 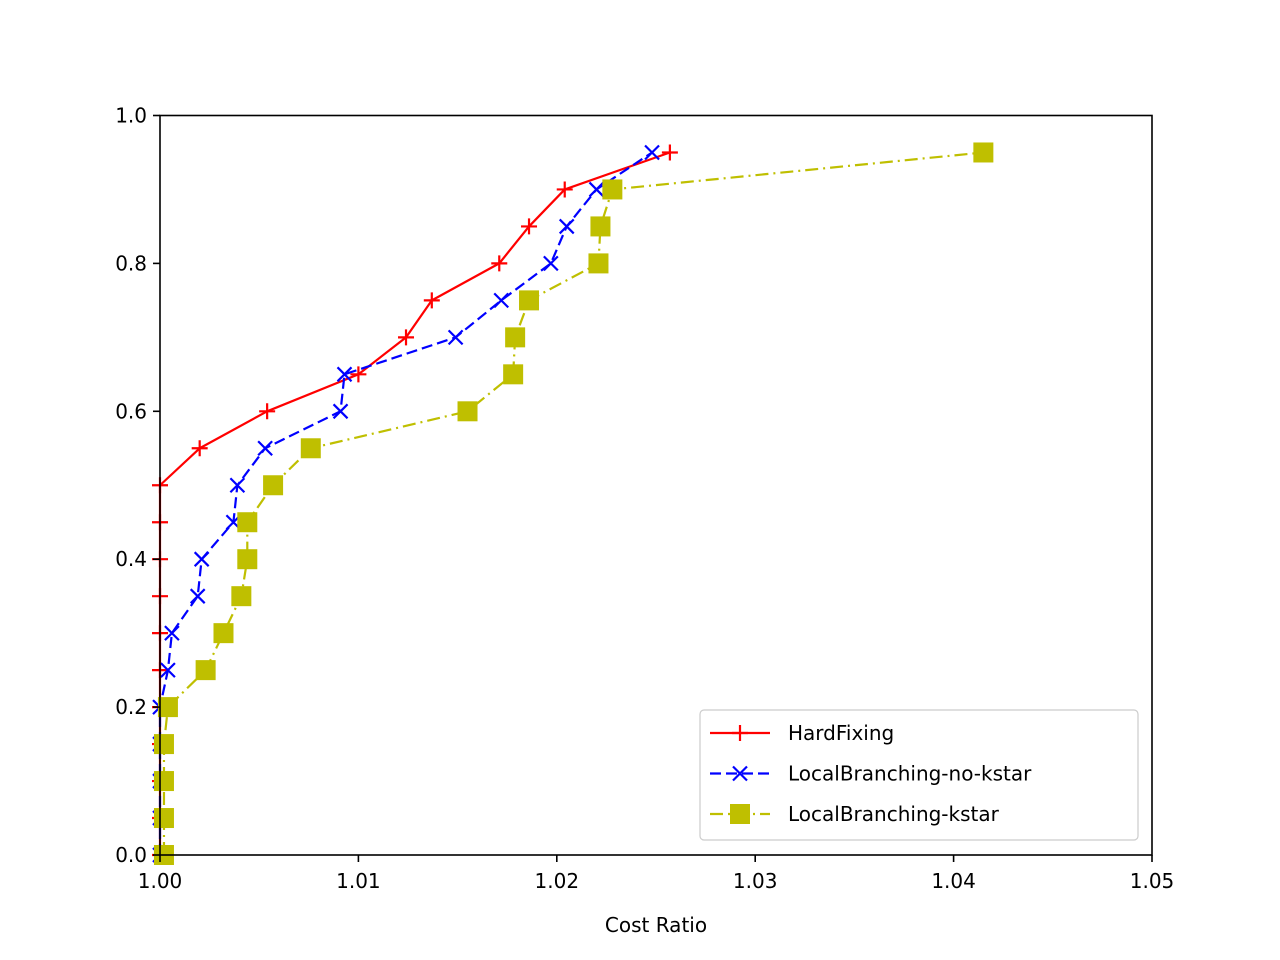 What do you see at coordinates (557, 881) in the screenshot?
I see `x-tick-label: 1.02` at bounding box center [557, 881].